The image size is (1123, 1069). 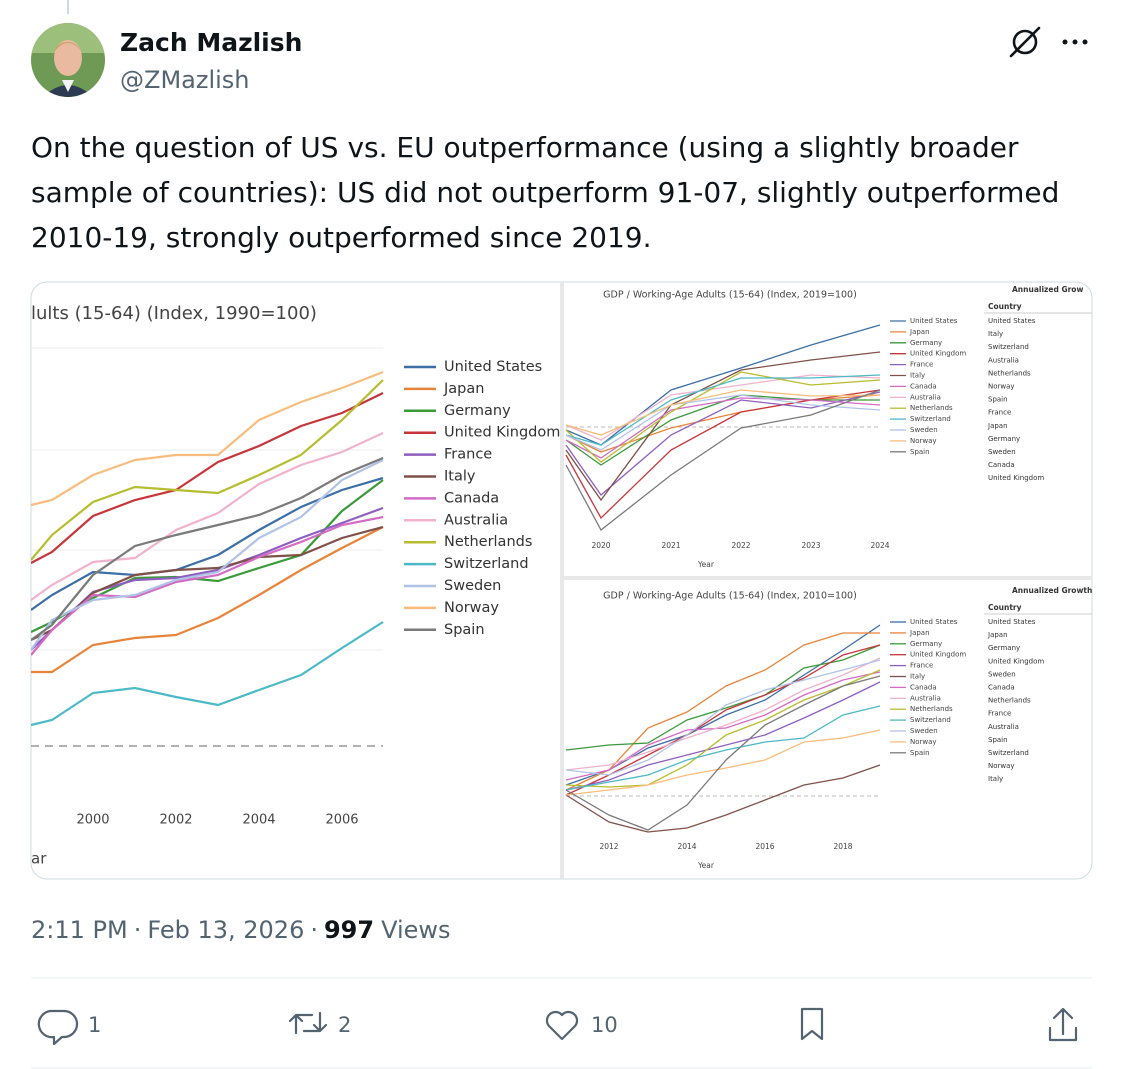 I want to click on author-handle: @ZMazlish, so click(x=185, y=80).